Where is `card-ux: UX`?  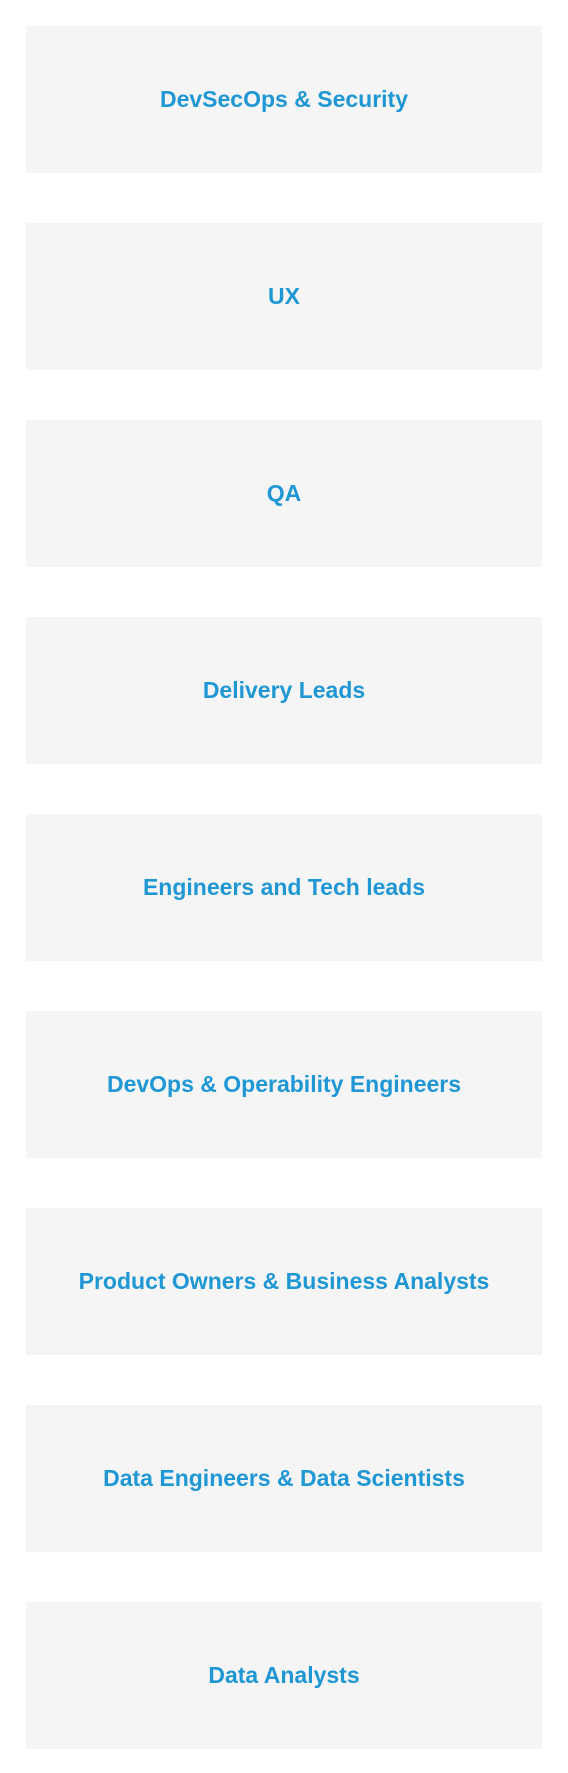
card-ux: UX is located at coordinates (284, 296).